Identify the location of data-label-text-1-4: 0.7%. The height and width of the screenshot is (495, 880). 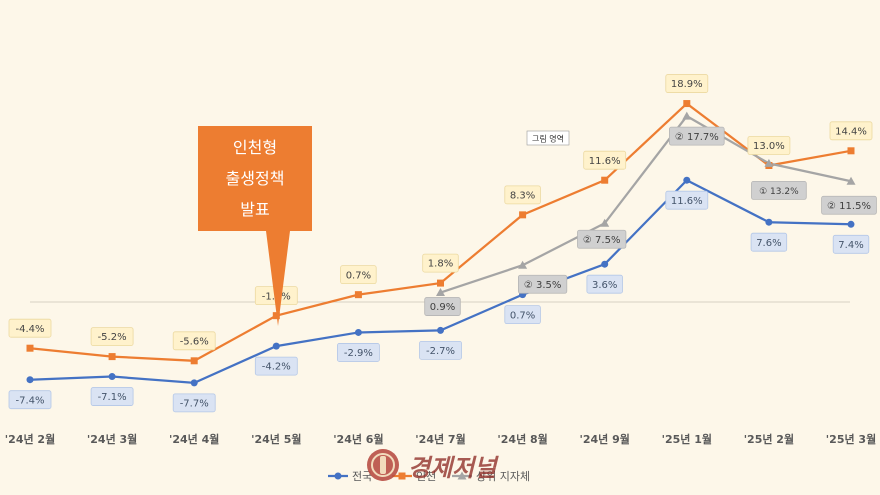
(358, 275).